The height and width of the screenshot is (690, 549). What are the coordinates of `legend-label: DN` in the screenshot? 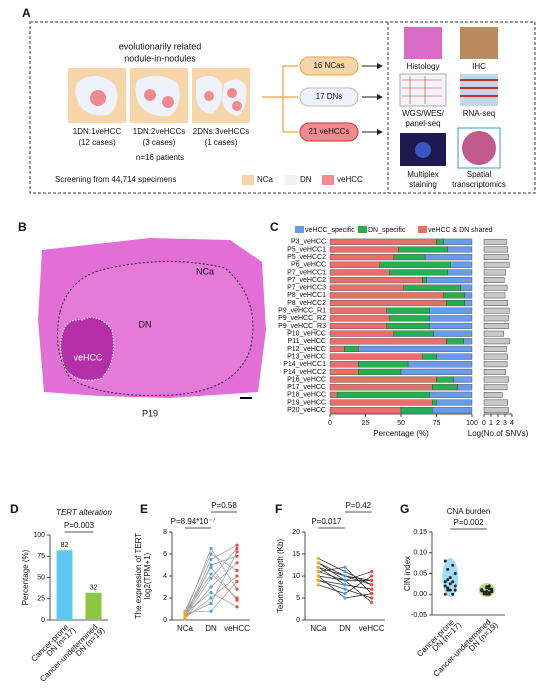 It's located at (306, 179).